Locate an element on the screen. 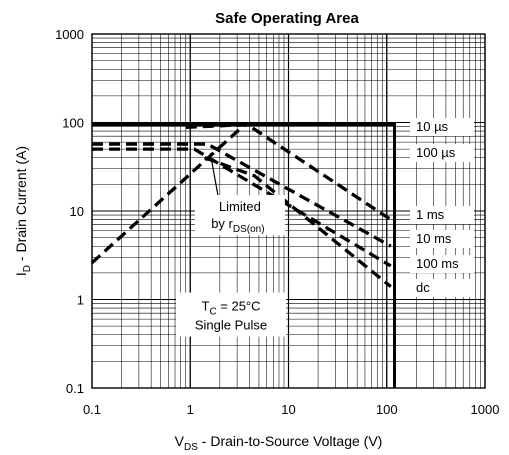  chart-title: Safe Operating Area is located at coordinates (287, 18).